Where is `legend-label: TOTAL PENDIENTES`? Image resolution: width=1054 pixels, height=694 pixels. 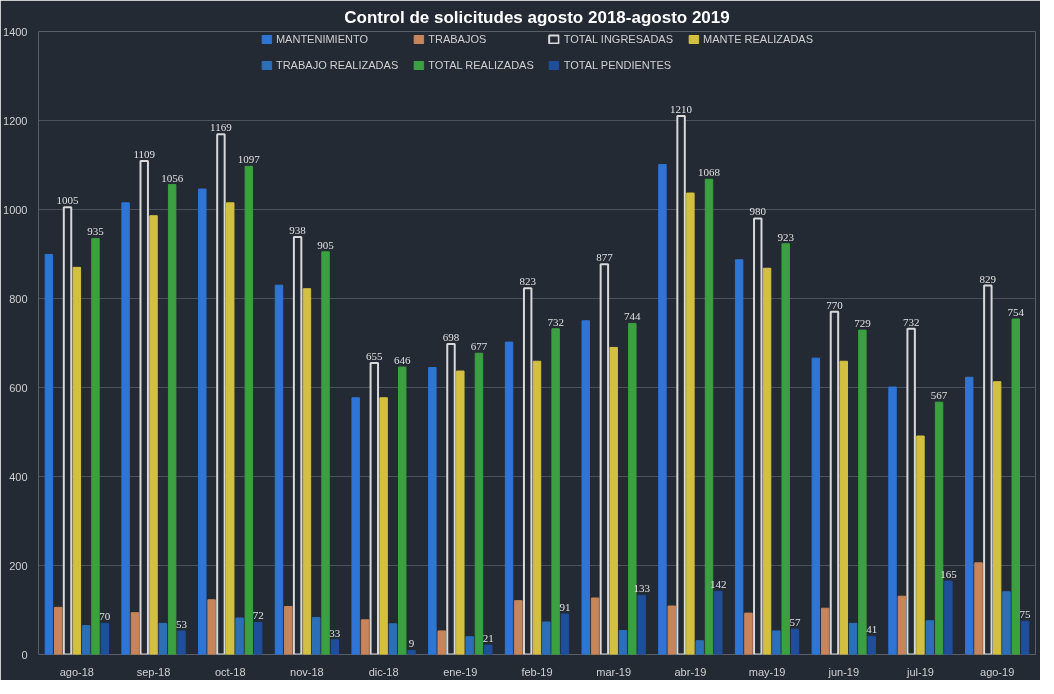 legend-label: TOTAL PENDIENTES is located at coordinates (617, 65).